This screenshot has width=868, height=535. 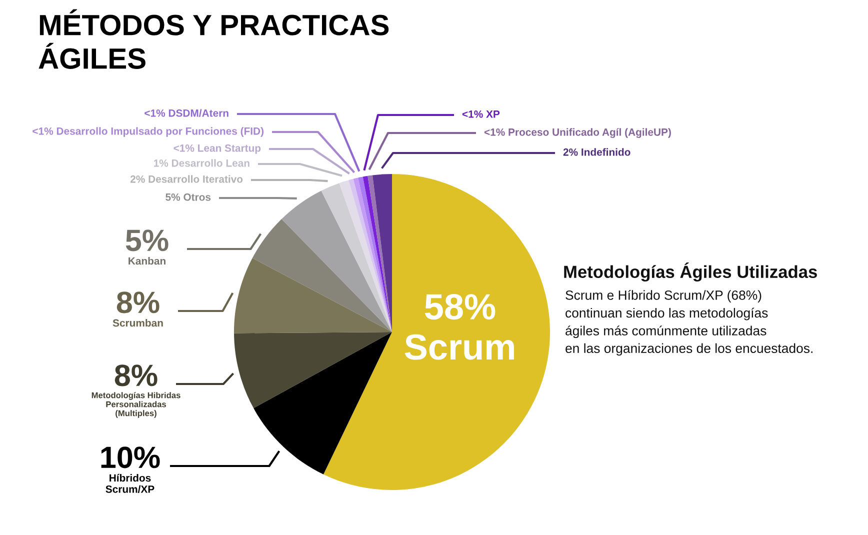 I want to click on slice-label: Scrum, so click(x=459, y=347).